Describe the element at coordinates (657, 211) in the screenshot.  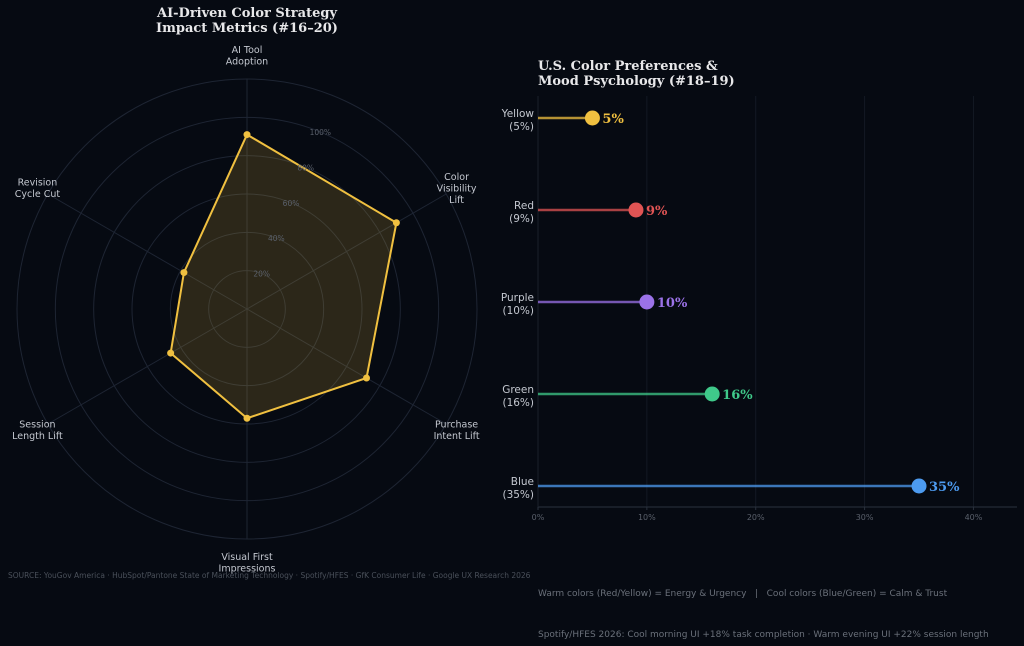
I see `lollipop-value-label: 9%` at that location.